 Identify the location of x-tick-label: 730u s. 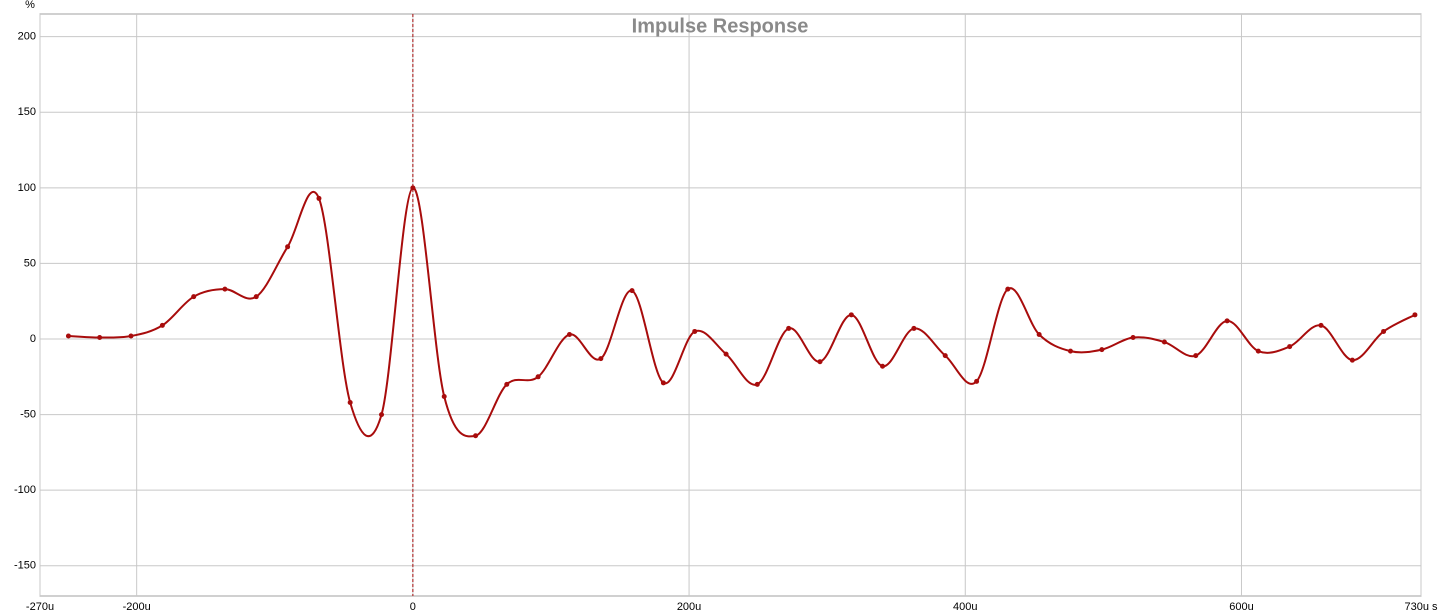
(1421, 607).